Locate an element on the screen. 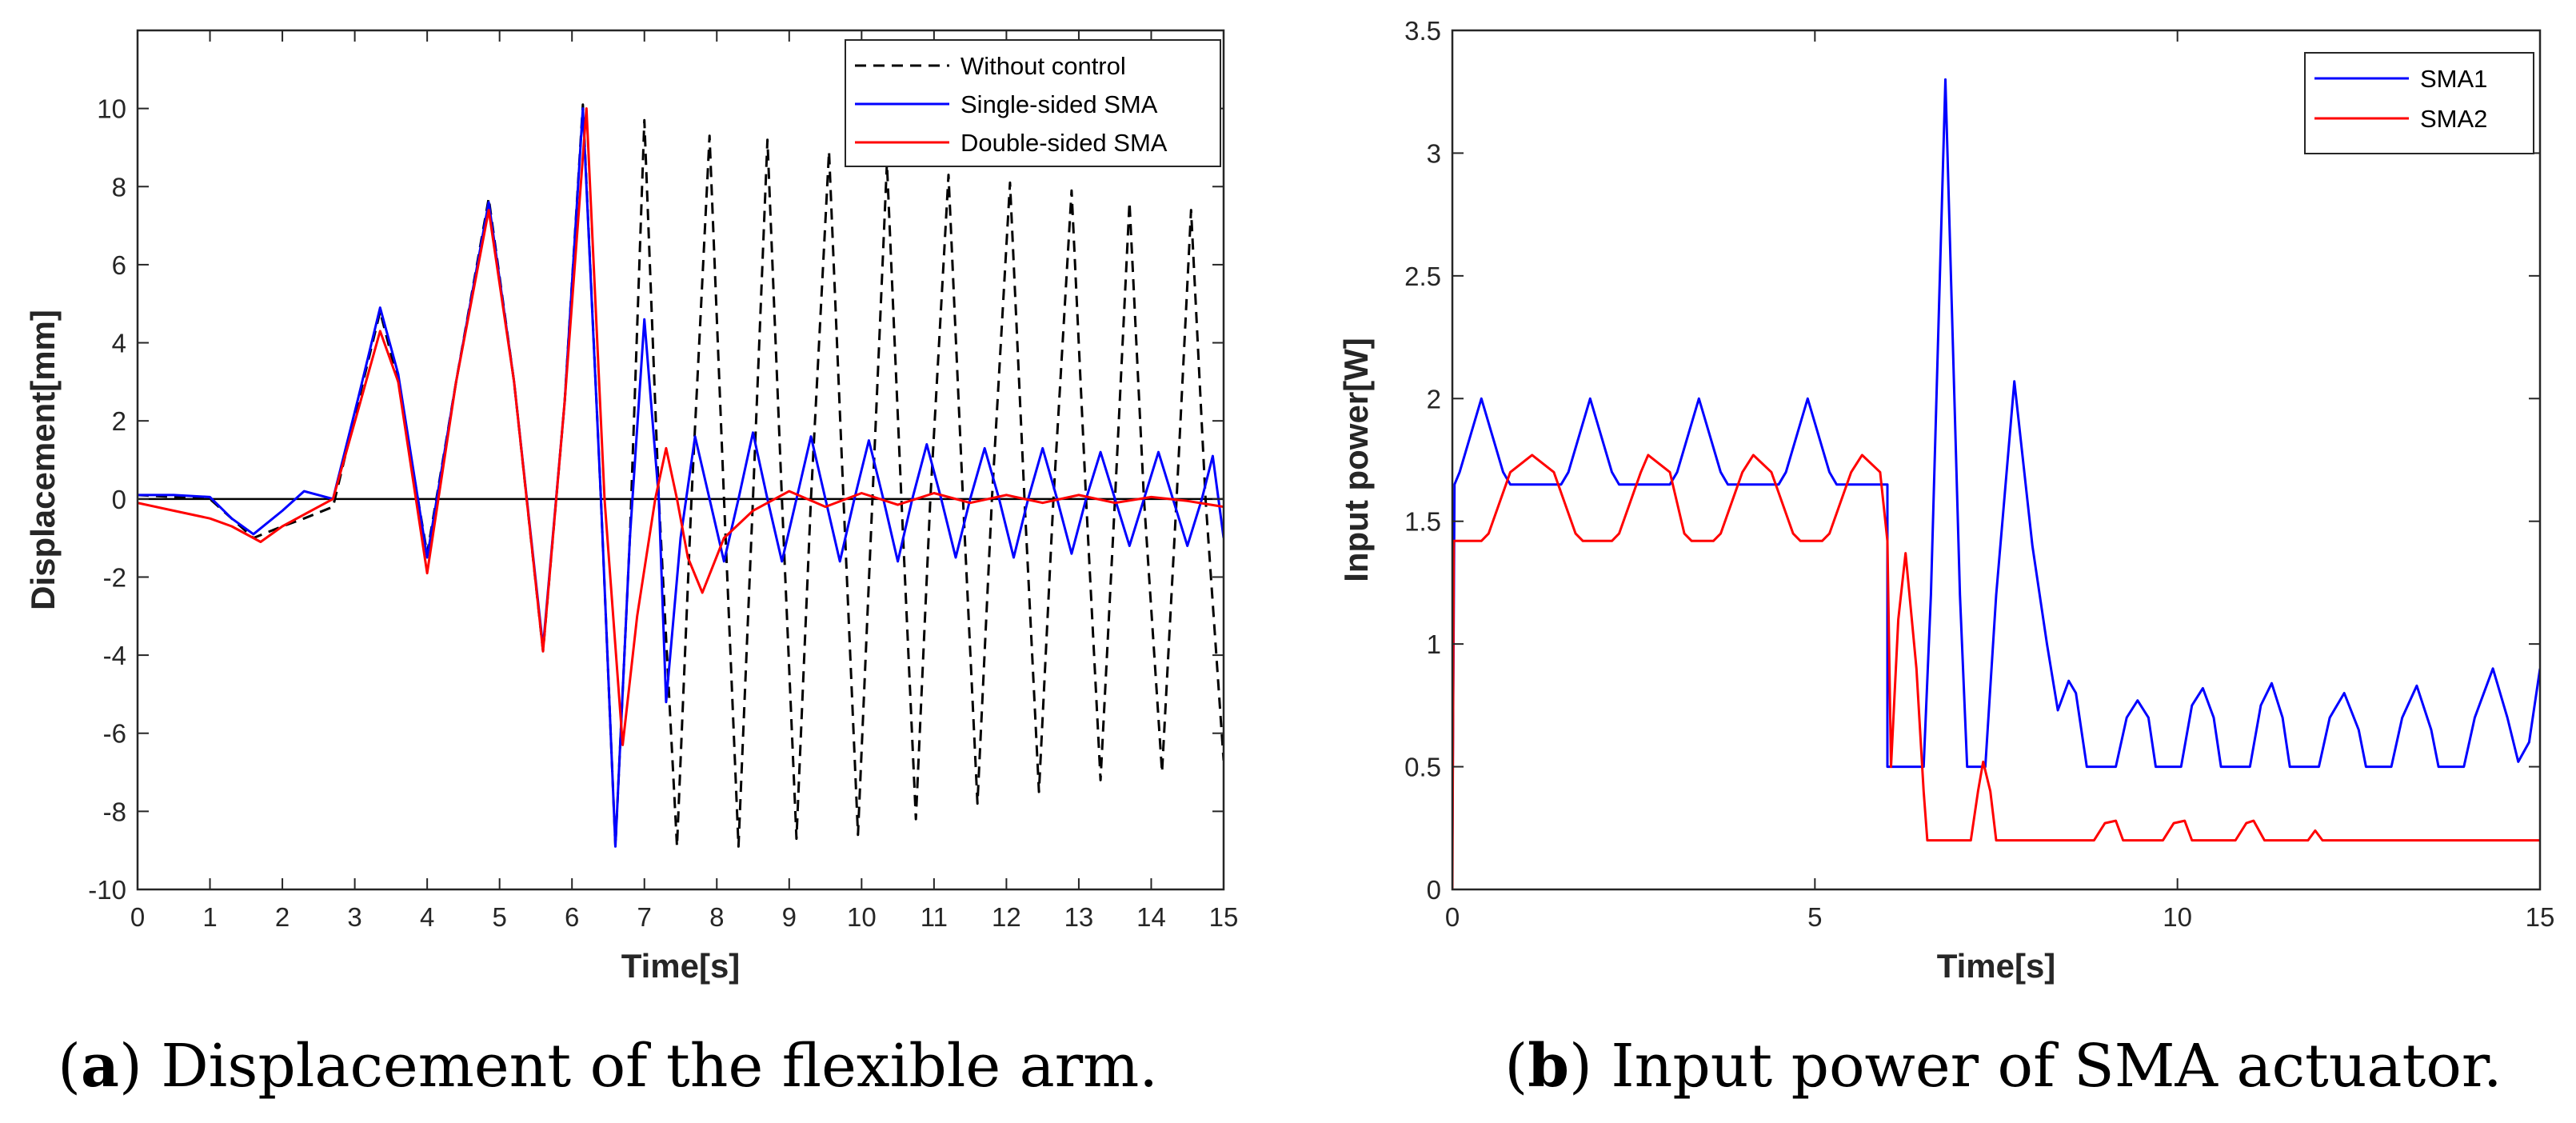 This screenshot has width=2576, height=1123. y-tick-label-b-3: 1.5 is located at coordinates (1422, 522).